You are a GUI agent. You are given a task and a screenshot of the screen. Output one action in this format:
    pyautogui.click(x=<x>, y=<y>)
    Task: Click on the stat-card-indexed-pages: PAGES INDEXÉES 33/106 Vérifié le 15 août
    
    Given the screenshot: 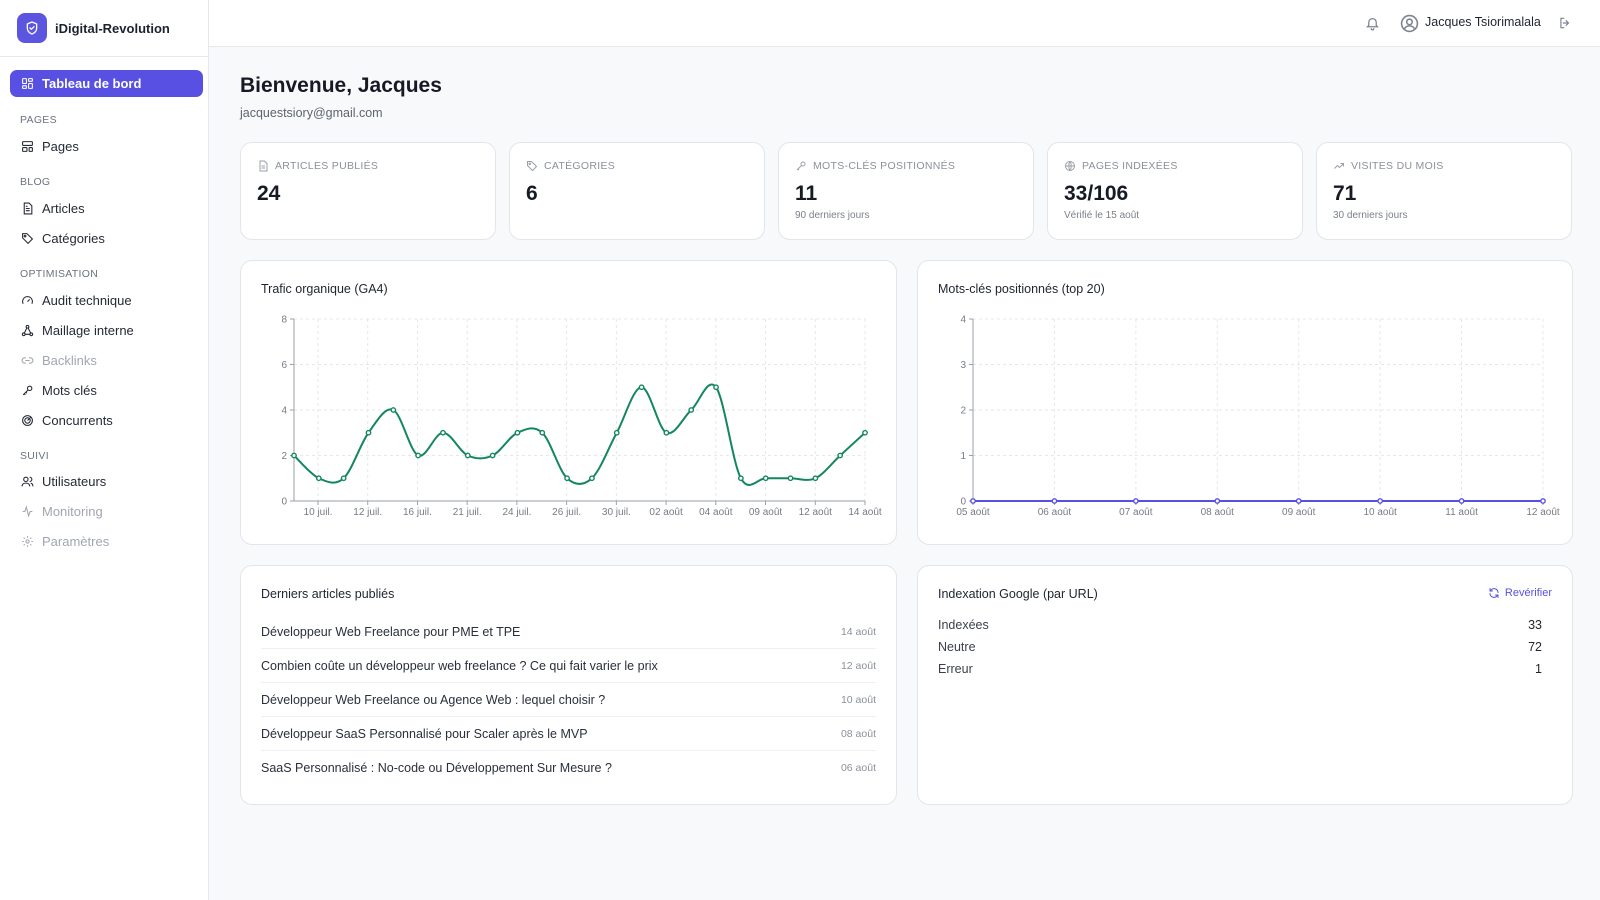 What is the action you would take?
    pyautogui.click(x=1175, y=191)
    